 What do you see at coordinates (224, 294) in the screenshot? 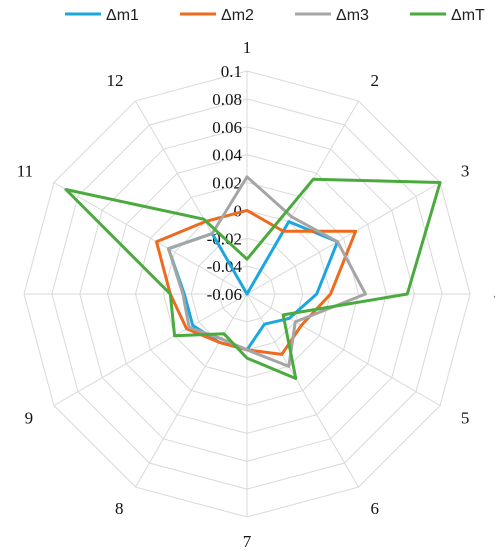
I see `tick-label: -0.06` at bounding box center [224, 294].